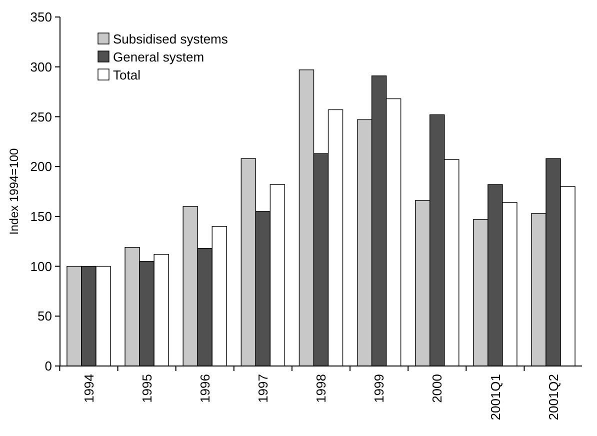  I want to click on y-tick-label: 250, so click(41, 116).